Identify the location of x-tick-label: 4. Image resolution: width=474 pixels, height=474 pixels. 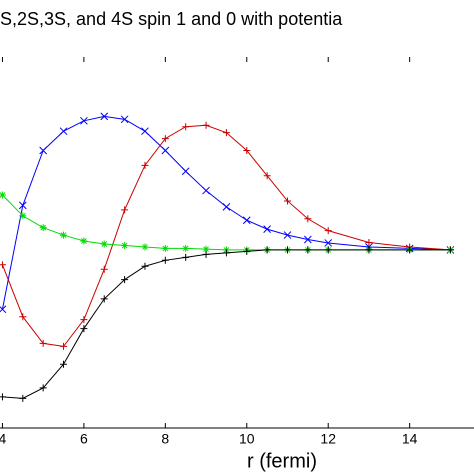
(3, 439).